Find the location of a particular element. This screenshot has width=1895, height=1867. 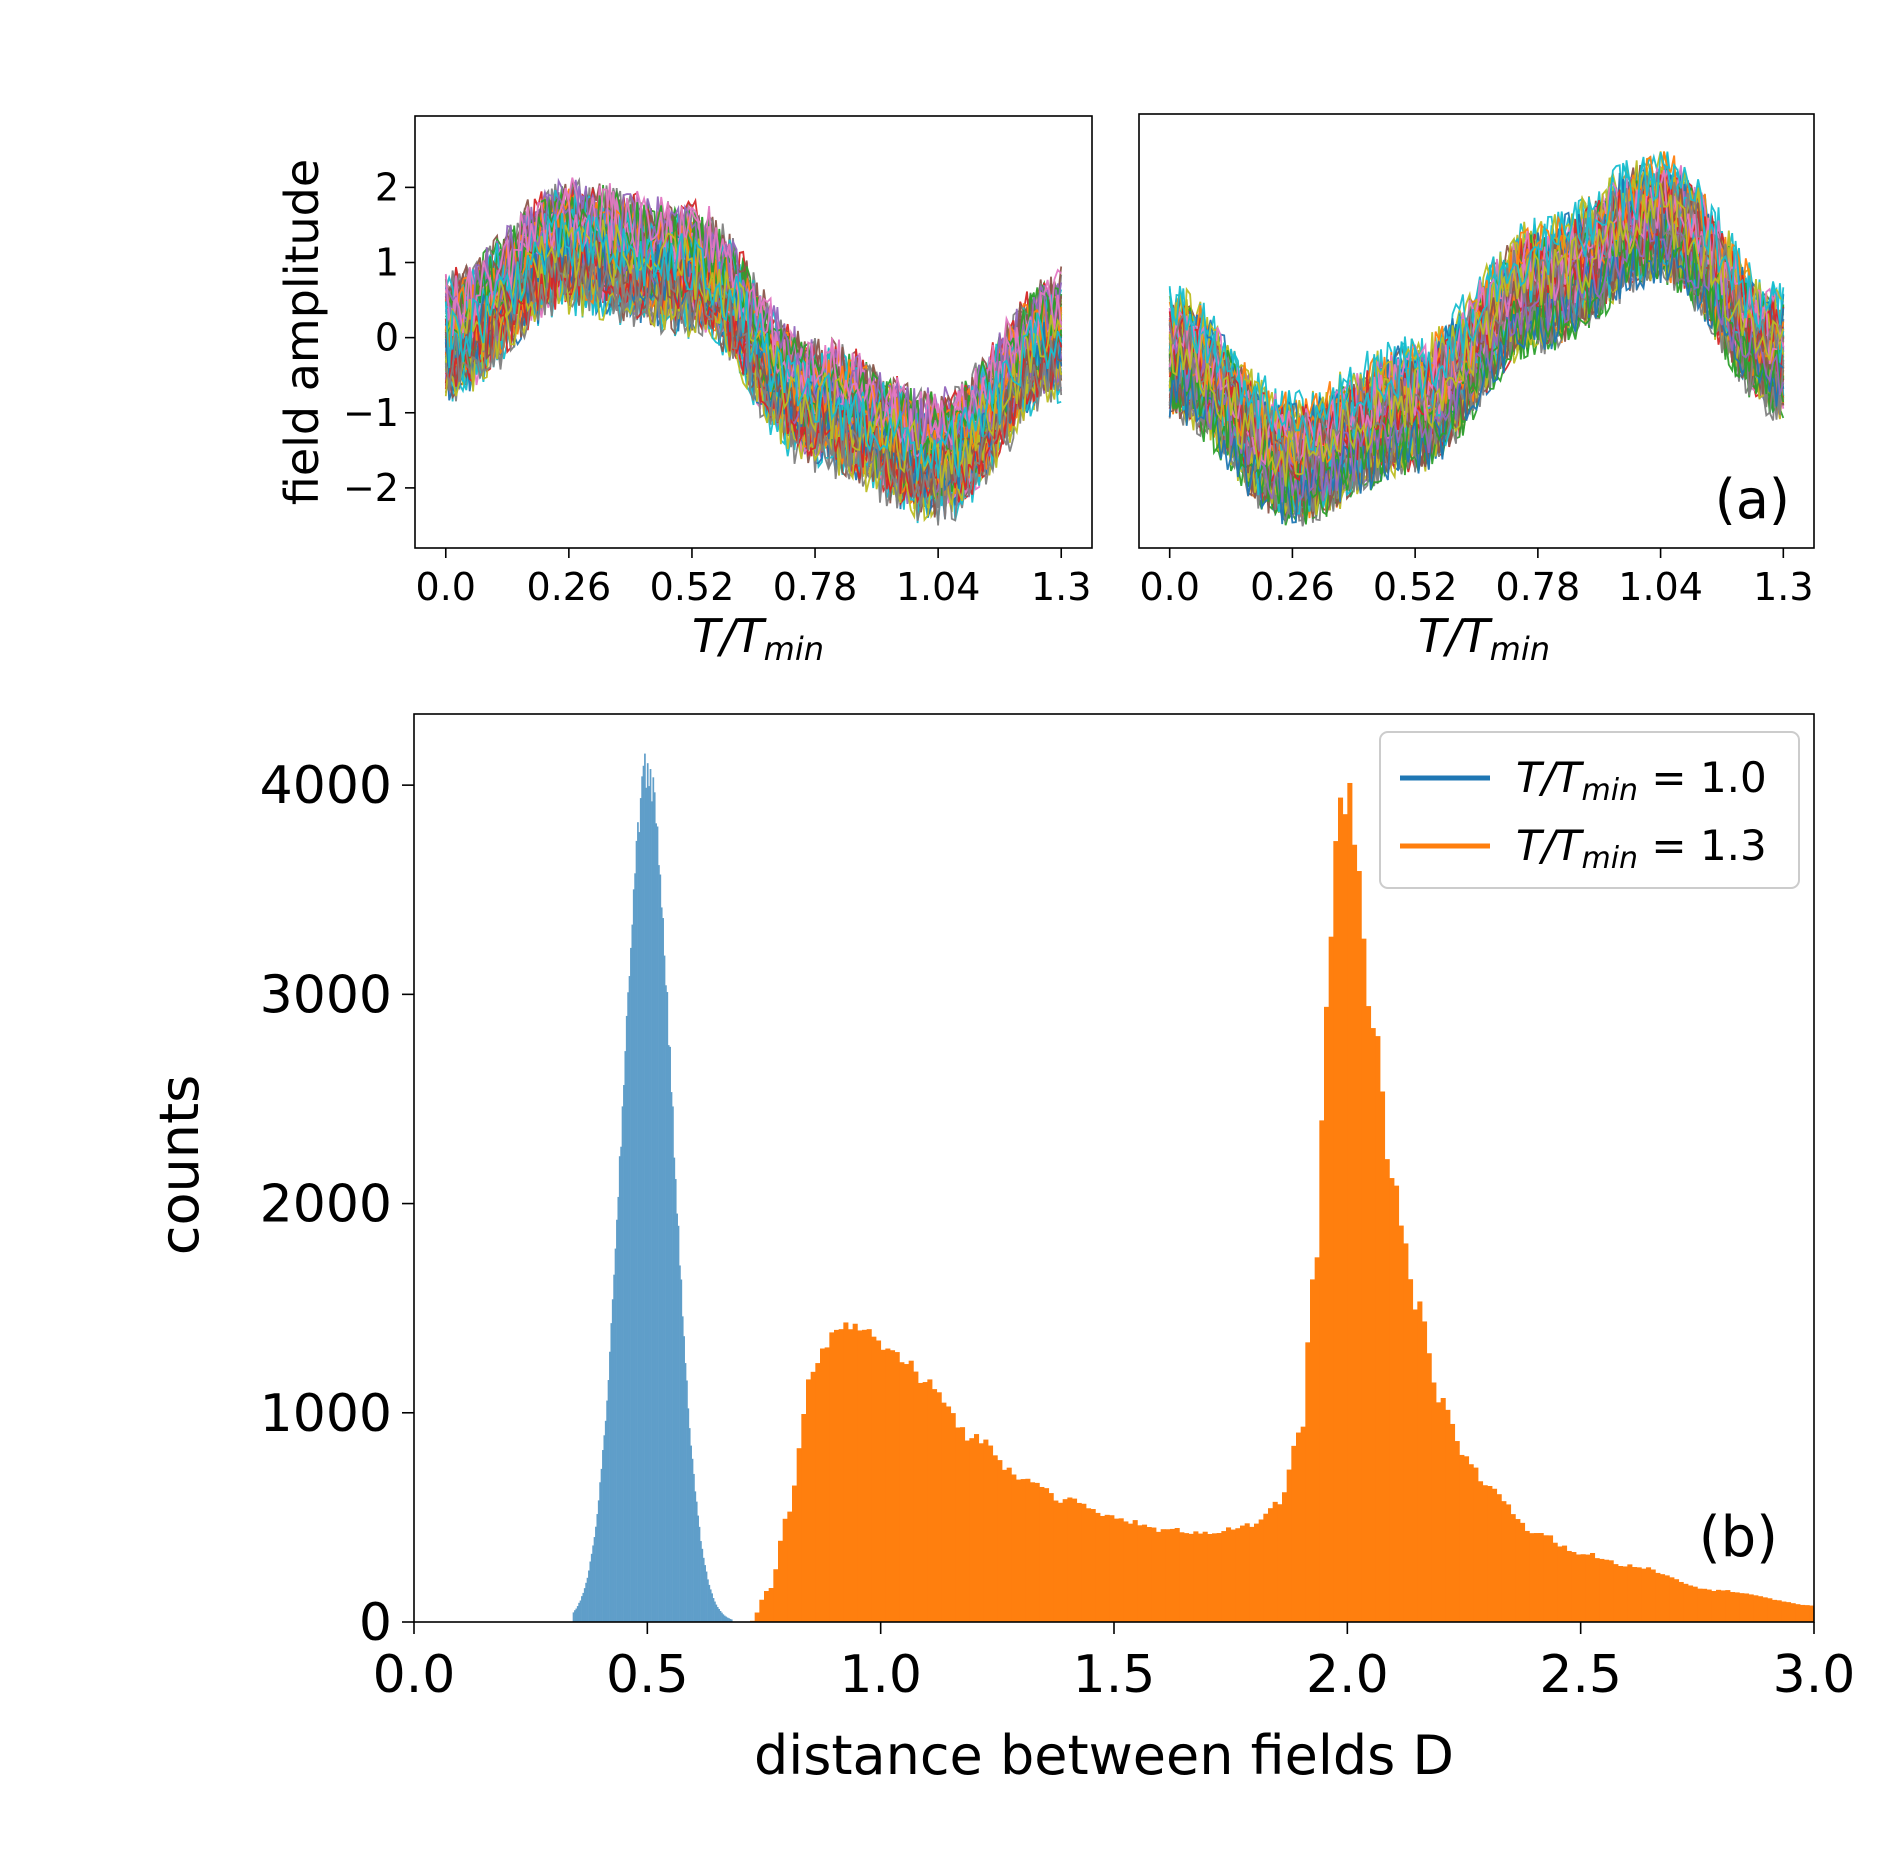

panel-label-a: (a) is located at coordinates (1752, 499).